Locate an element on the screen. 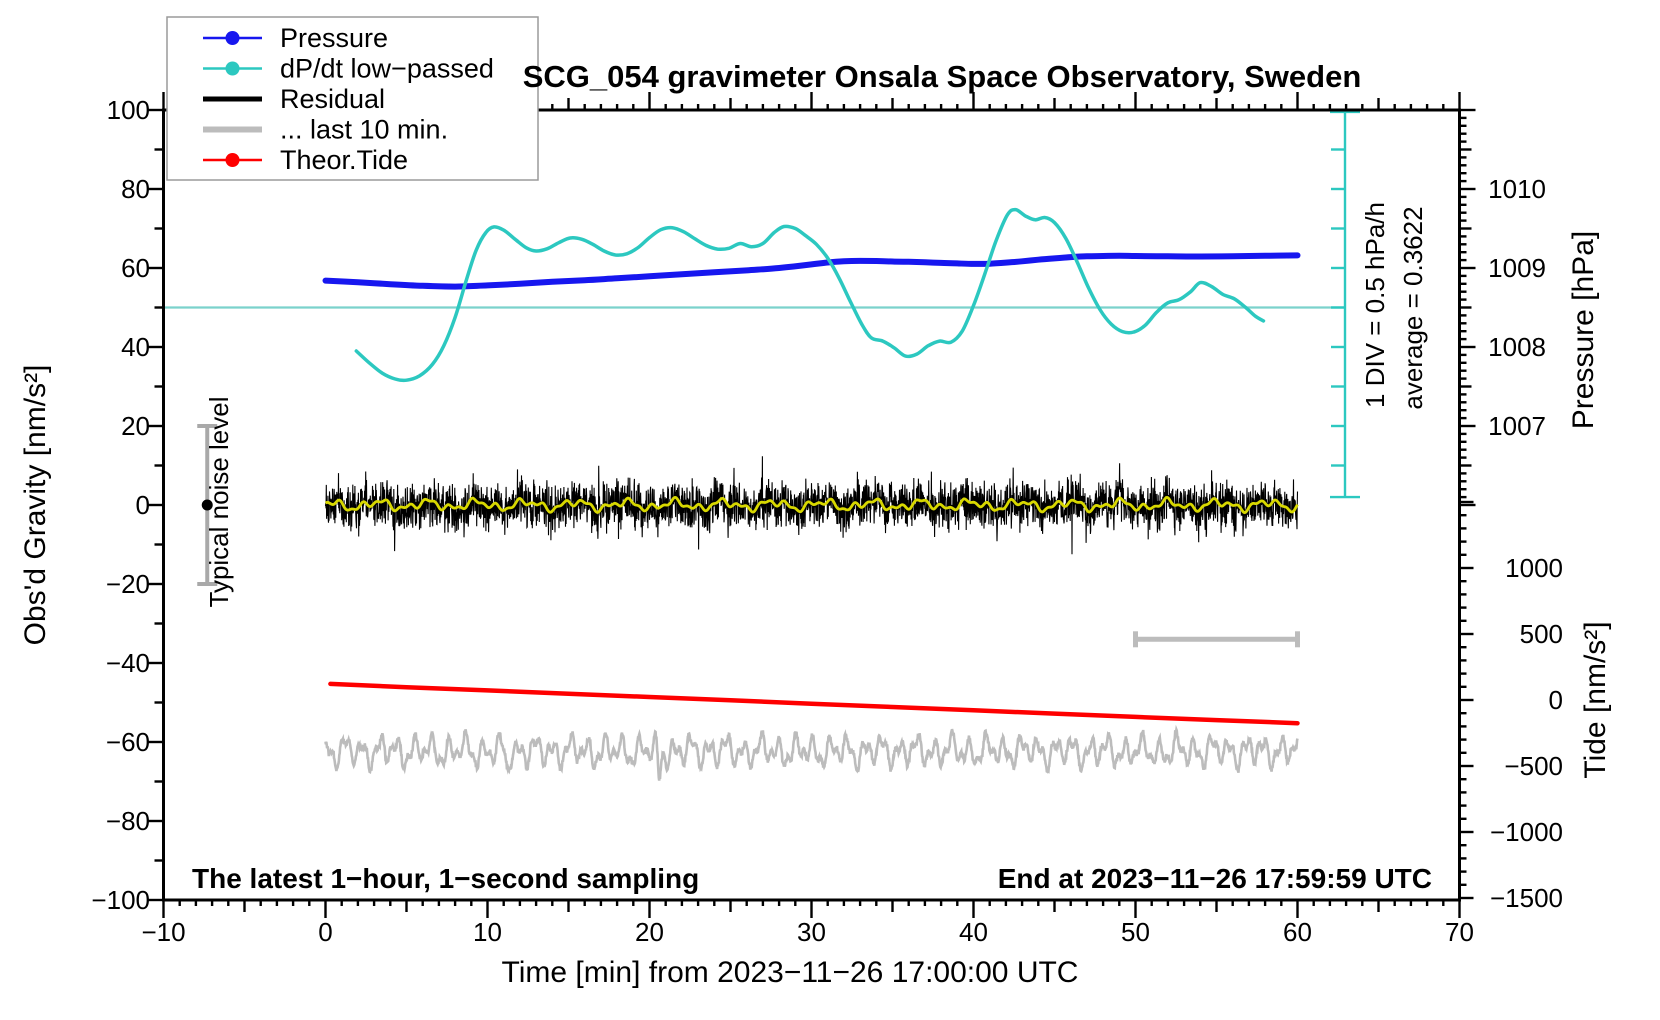 Image resolution: width=1660 pixels, height=1020 pixels. legend-item-label: Pressure is located at coordinates (334, 38).